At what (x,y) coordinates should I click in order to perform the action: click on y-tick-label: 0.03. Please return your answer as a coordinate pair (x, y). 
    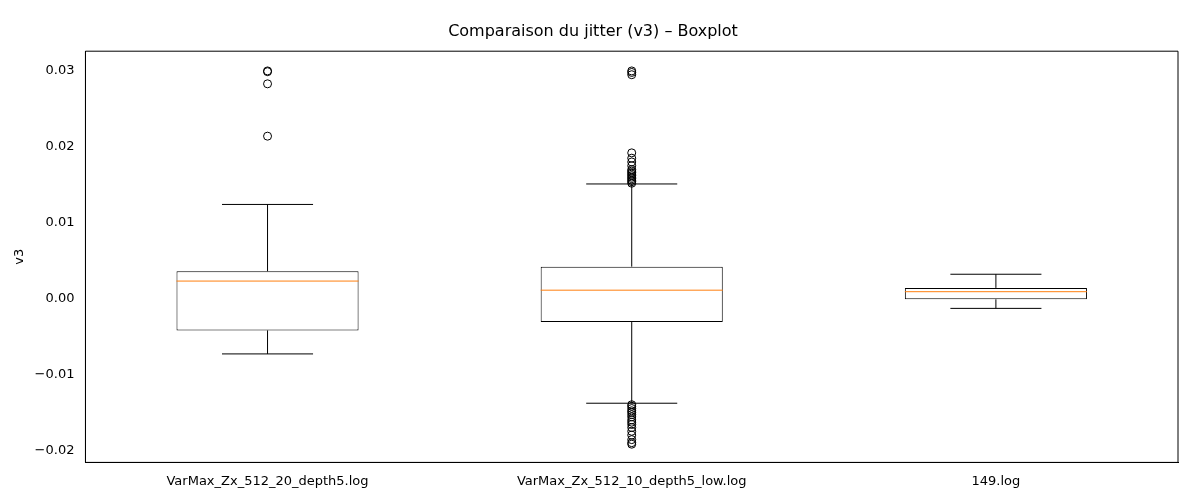
    Looking at the image, I should click on (60, 70).